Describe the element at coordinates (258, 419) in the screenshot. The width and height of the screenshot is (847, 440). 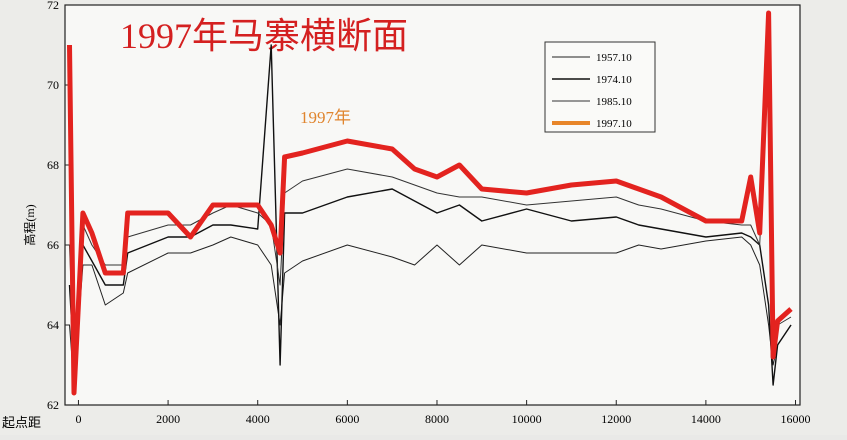
I see `x-tick-label: 4000` at that location.